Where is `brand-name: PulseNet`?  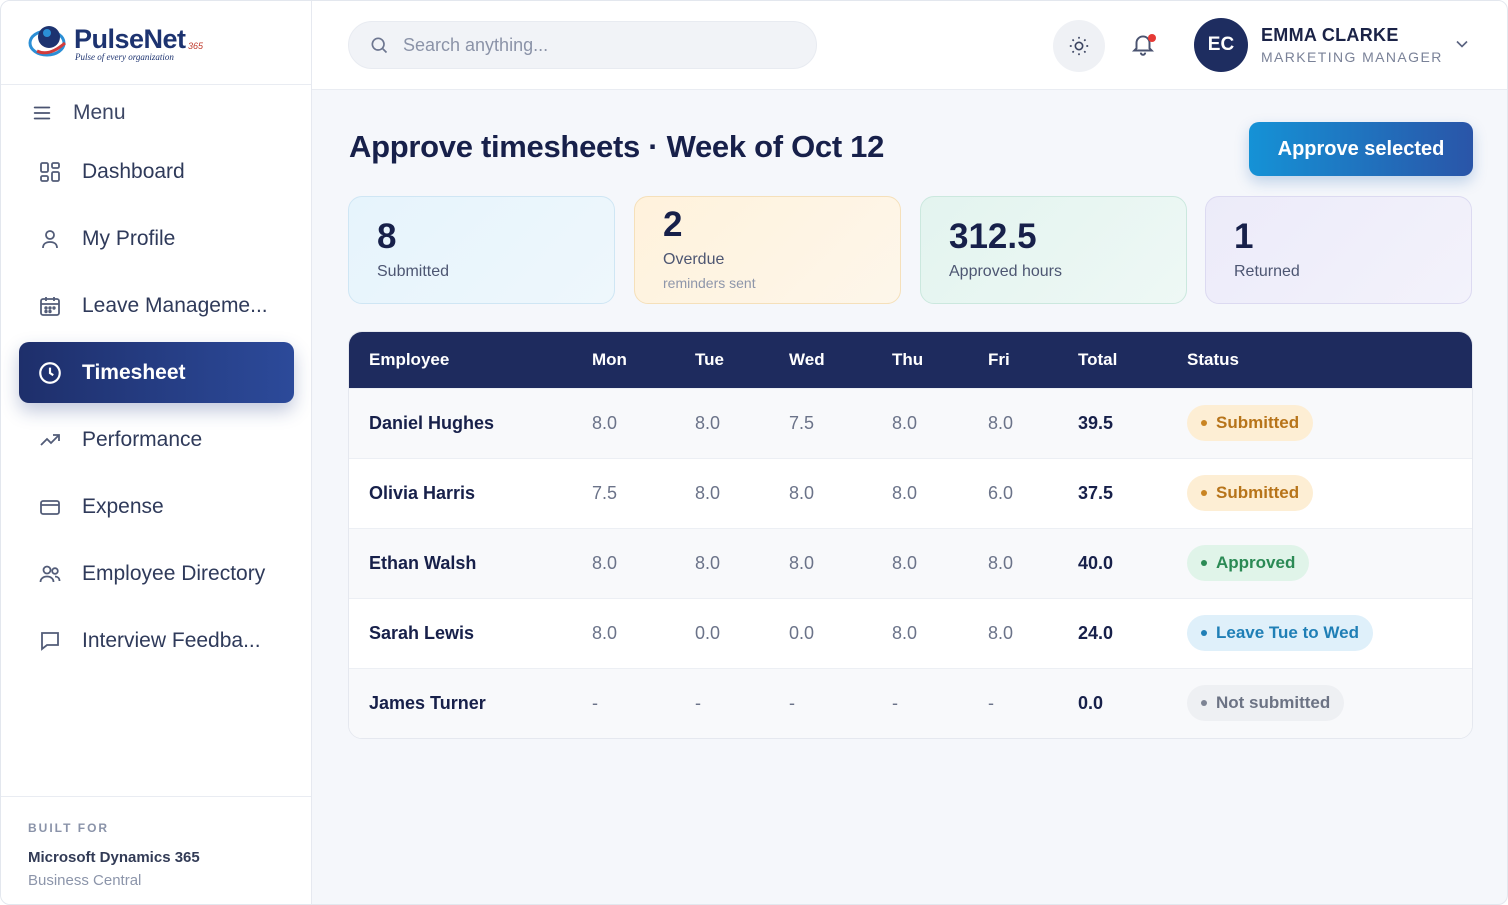
brand-name: PulseNet is located at coordinates (130, 39).